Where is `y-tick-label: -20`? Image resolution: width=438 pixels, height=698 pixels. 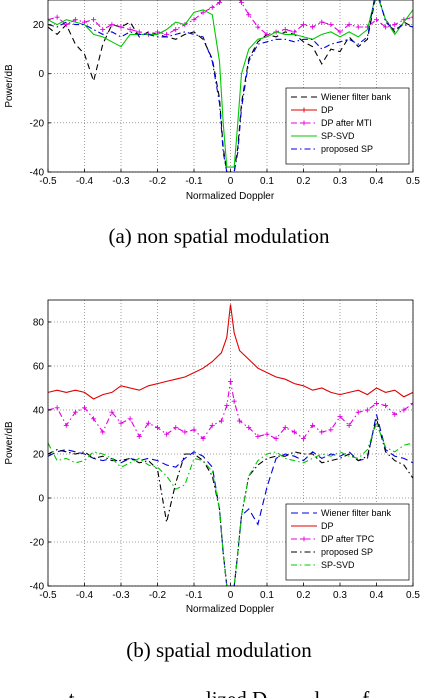 y-tick-label: -20 is located at coordinates (37, 543).